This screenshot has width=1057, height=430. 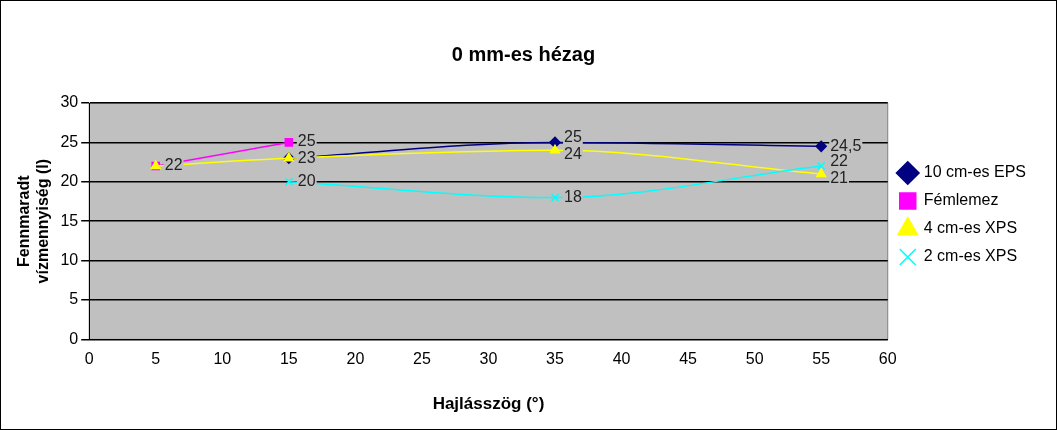 I want to click on y-tick-label: 10, so click(x=69, y=260).